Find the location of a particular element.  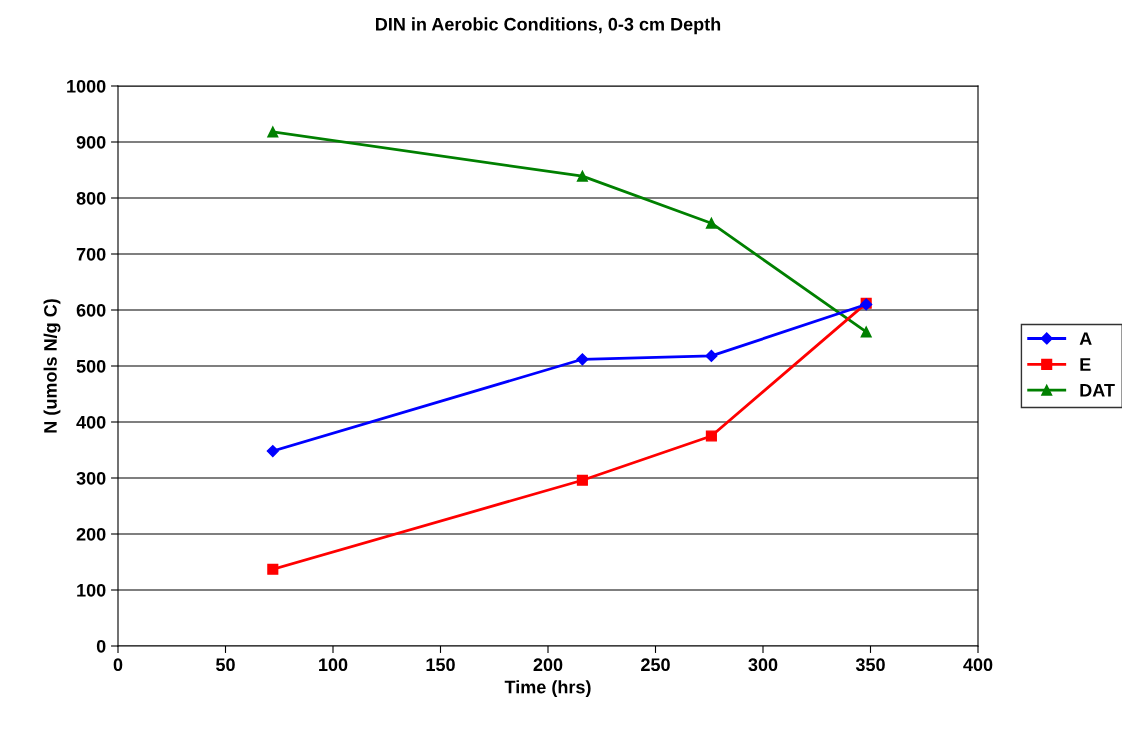

y-tick-label: 500 is located at coordinates (91, 366).